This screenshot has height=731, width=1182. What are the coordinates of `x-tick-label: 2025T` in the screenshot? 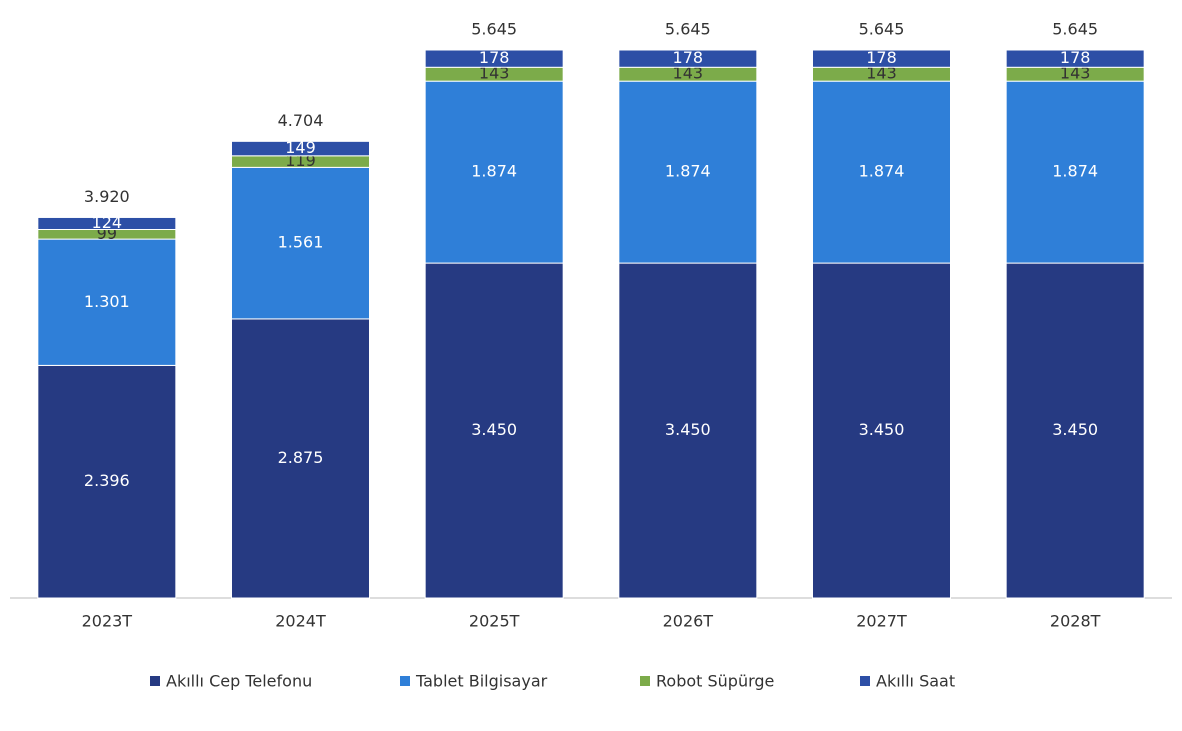 It's located at (494, 621).